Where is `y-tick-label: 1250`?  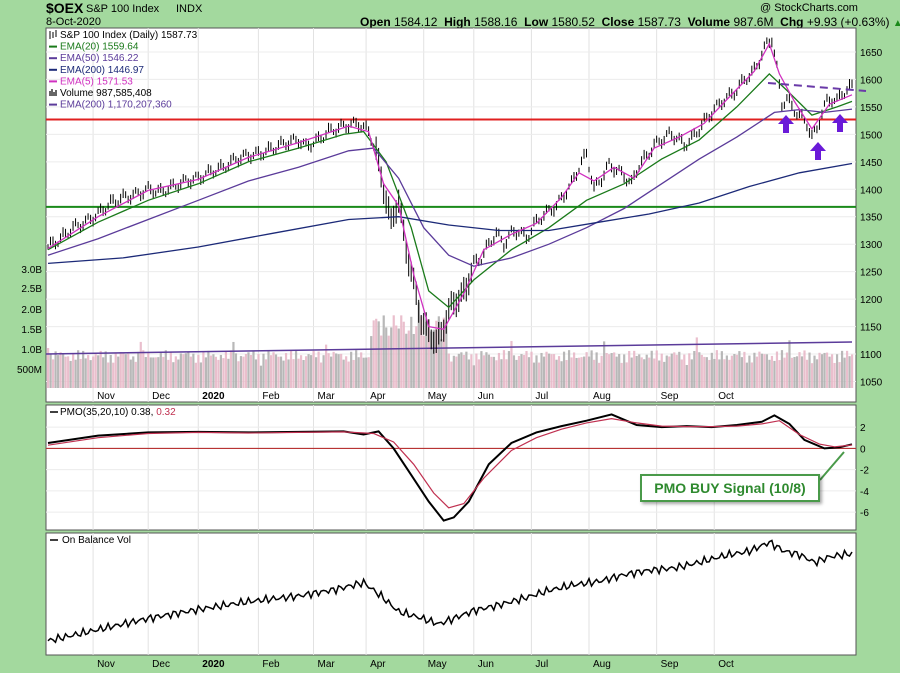 y-tick-label: 1250 is located at coordinates (871, 273).